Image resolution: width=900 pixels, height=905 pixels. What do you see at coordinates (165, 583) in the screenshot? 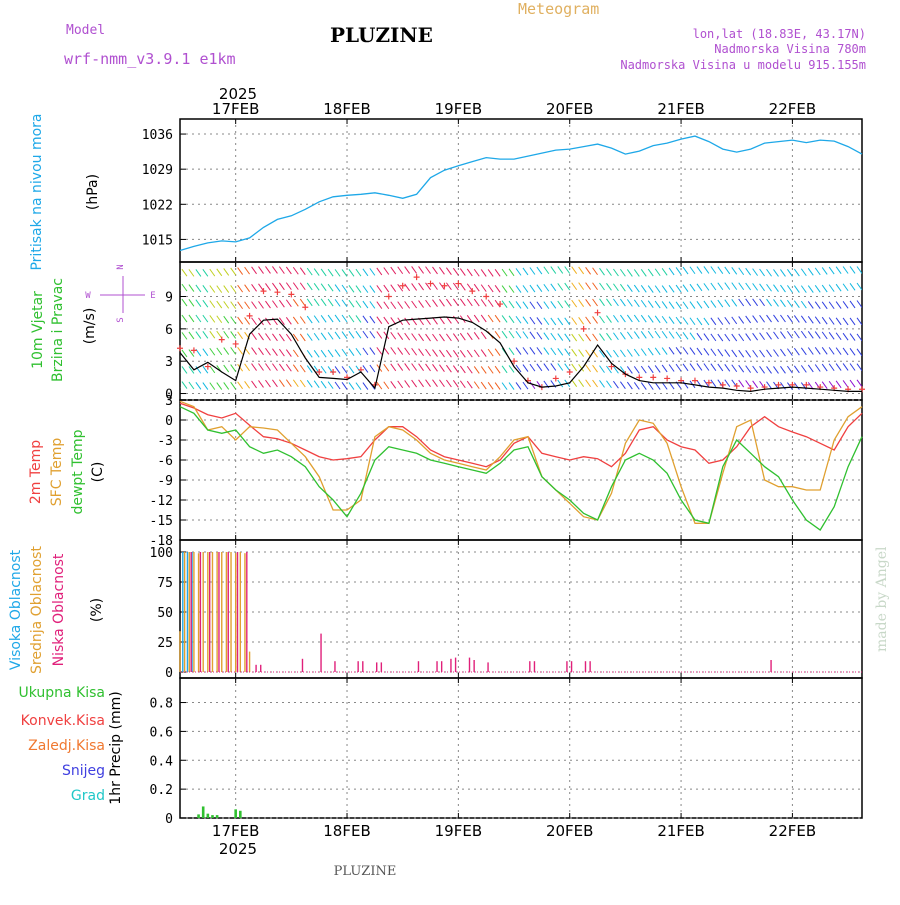
I see `y-tick-label: 75` at bounding box center [165, 583].